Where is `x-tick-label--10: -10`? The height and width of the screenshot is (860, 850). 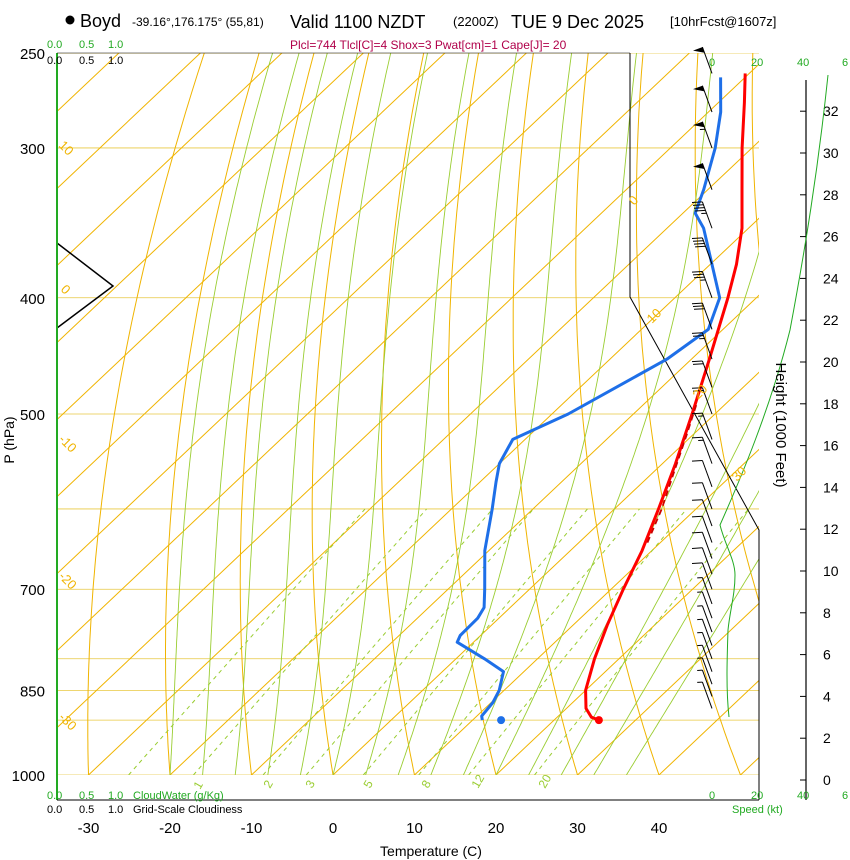 x-tick-label--10: -10 is located at coordinates (252, 828).